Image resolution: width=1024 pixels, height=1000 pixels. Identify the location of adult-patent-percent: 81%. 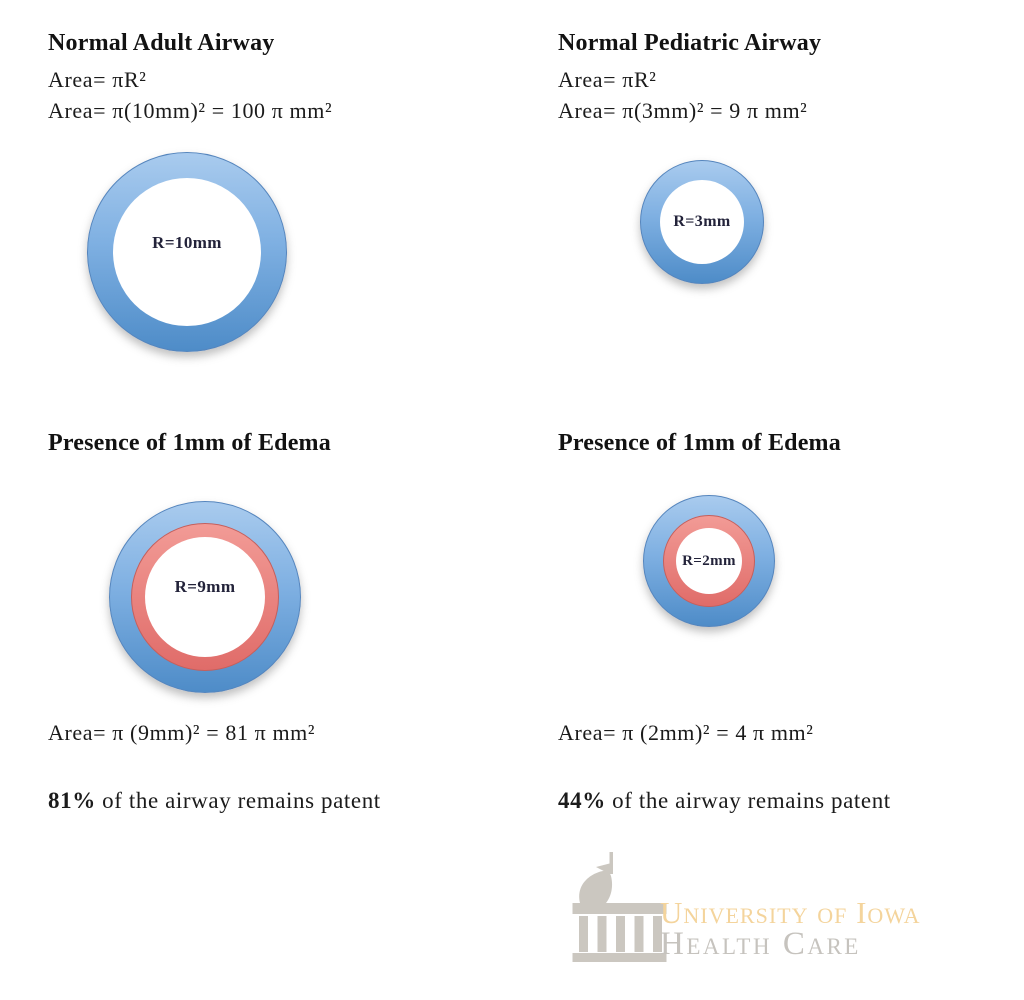
(72, 800).